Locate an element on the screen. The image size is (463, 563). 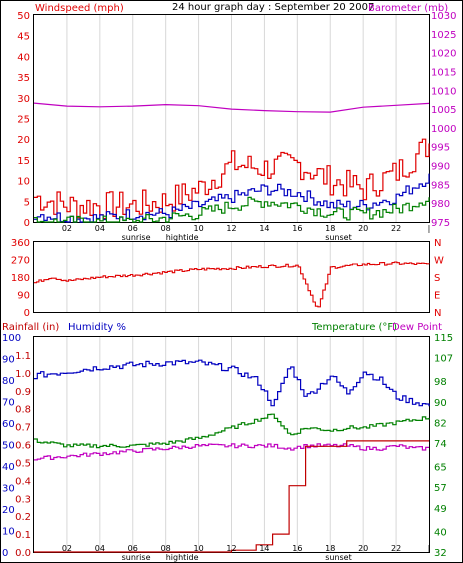
direction-tick: 90 is located at coordinates (23, 296).